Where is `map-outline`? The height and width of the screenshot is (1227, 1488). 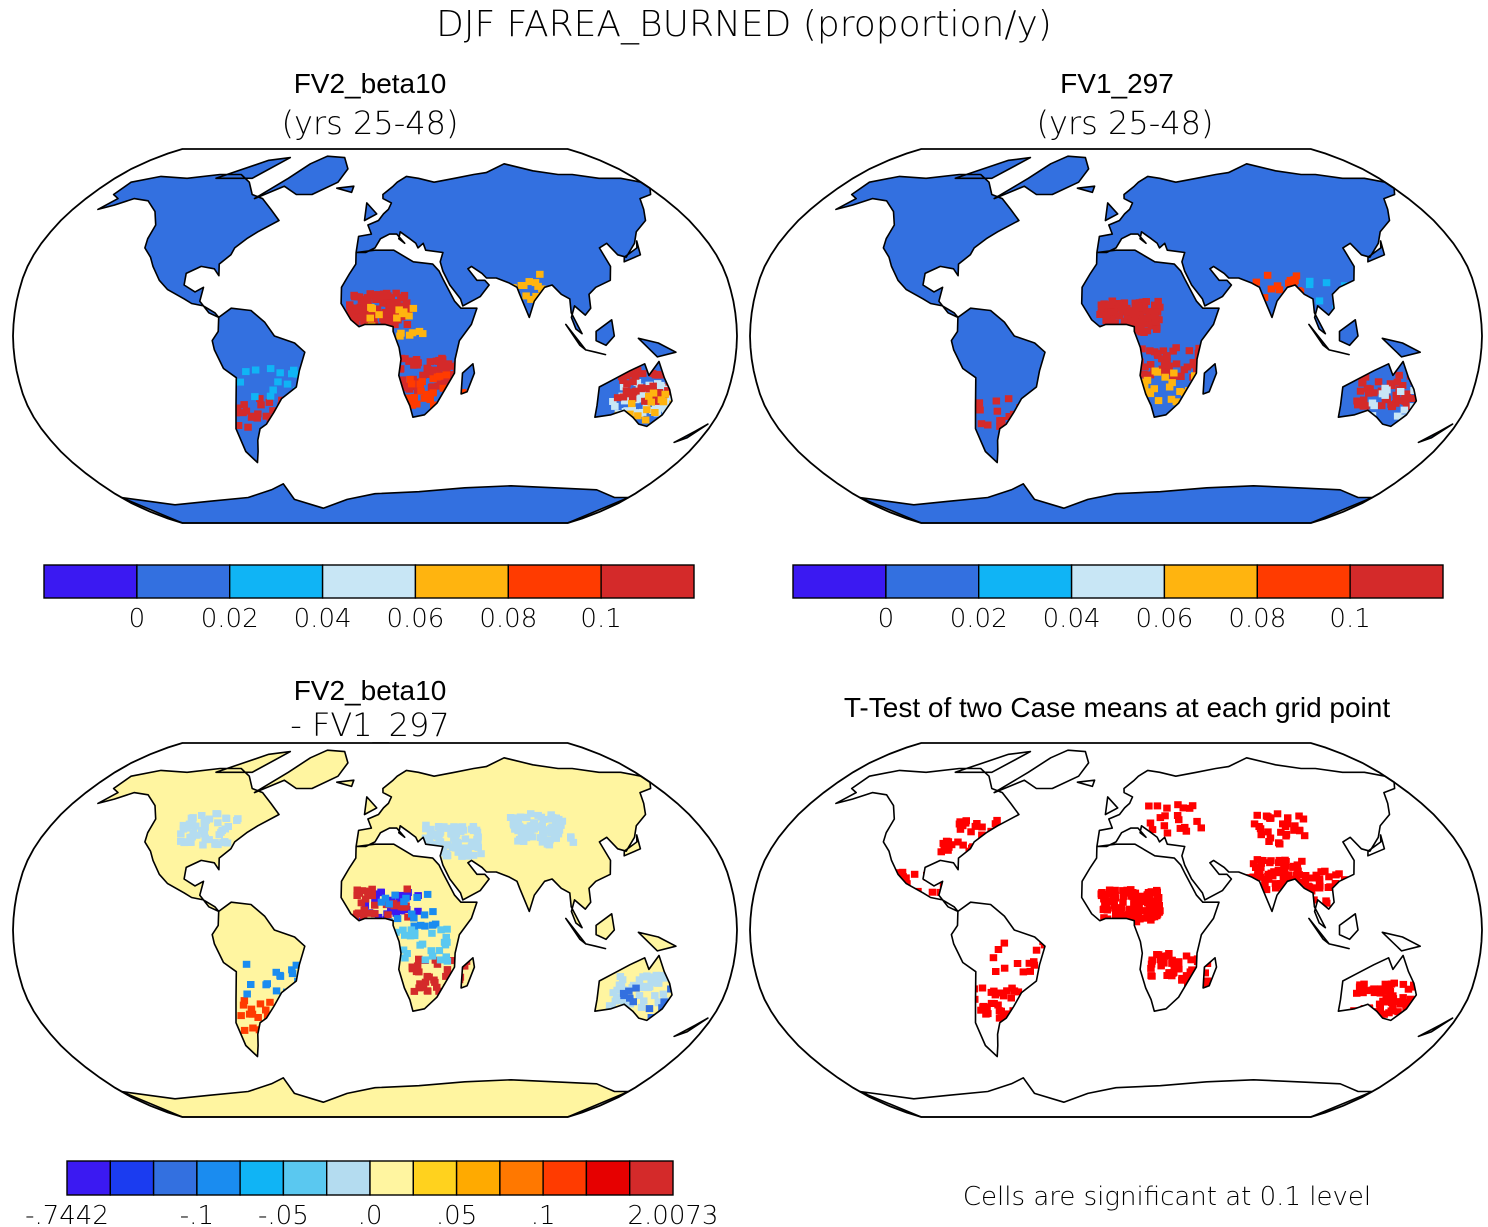
map-outline is located at coordinates (375, 336).